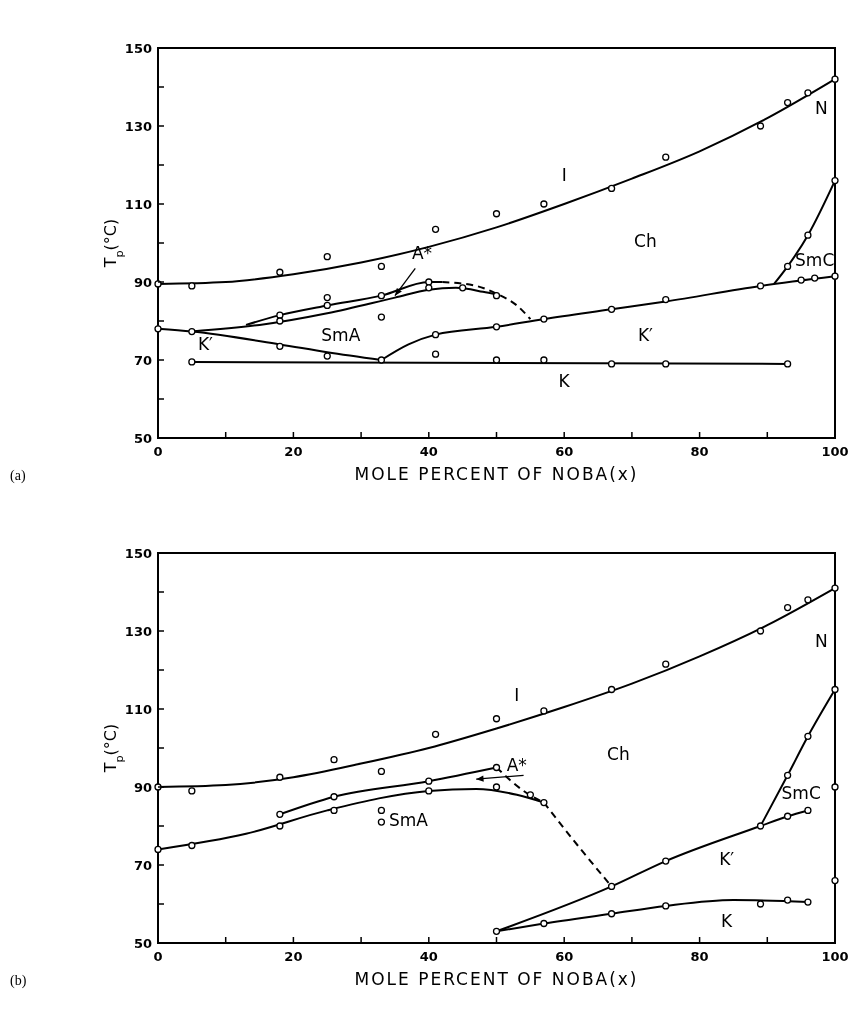  Describe the element at coordinates (18, 476) in the screenshot. I see `text: (a)` at that location.